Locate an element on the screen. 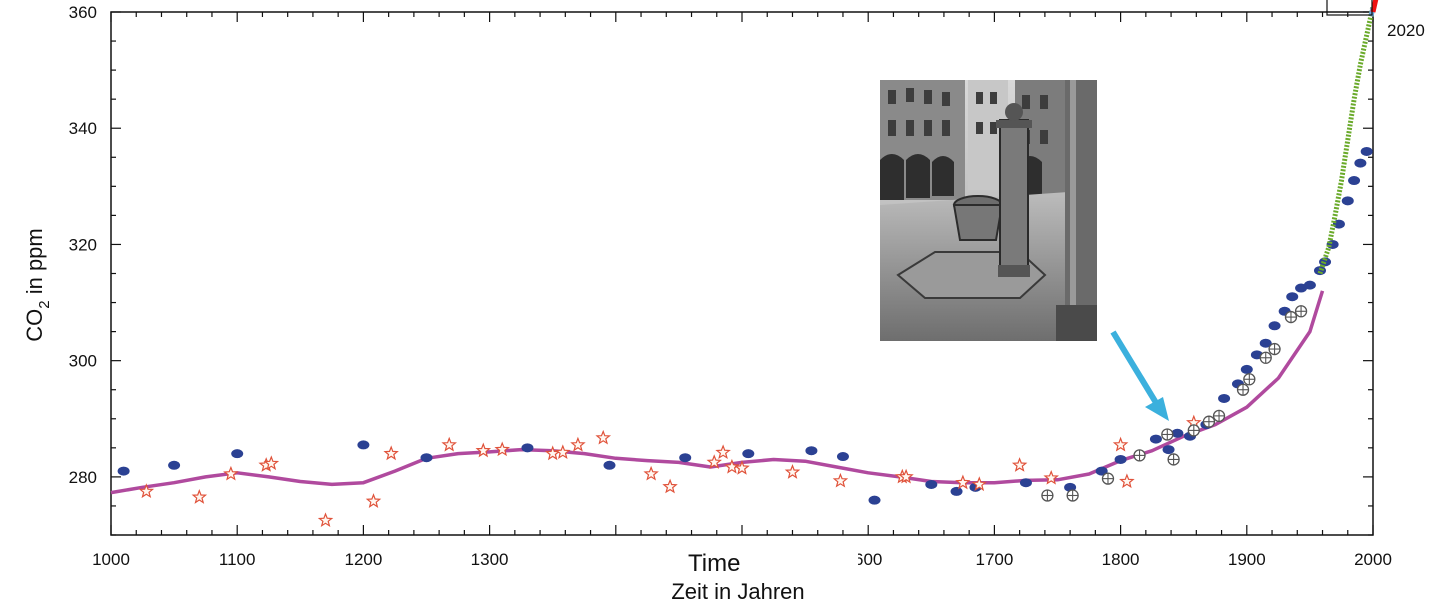  x-tick-label: 1700 is located at coordinates (994, 559).